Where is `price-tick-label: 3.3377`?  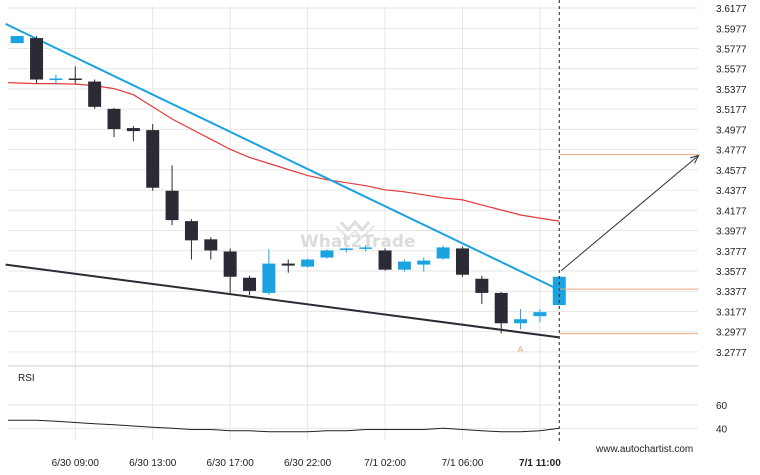 price-tick-label: 3.3377 is located at coordinates (731, 292).